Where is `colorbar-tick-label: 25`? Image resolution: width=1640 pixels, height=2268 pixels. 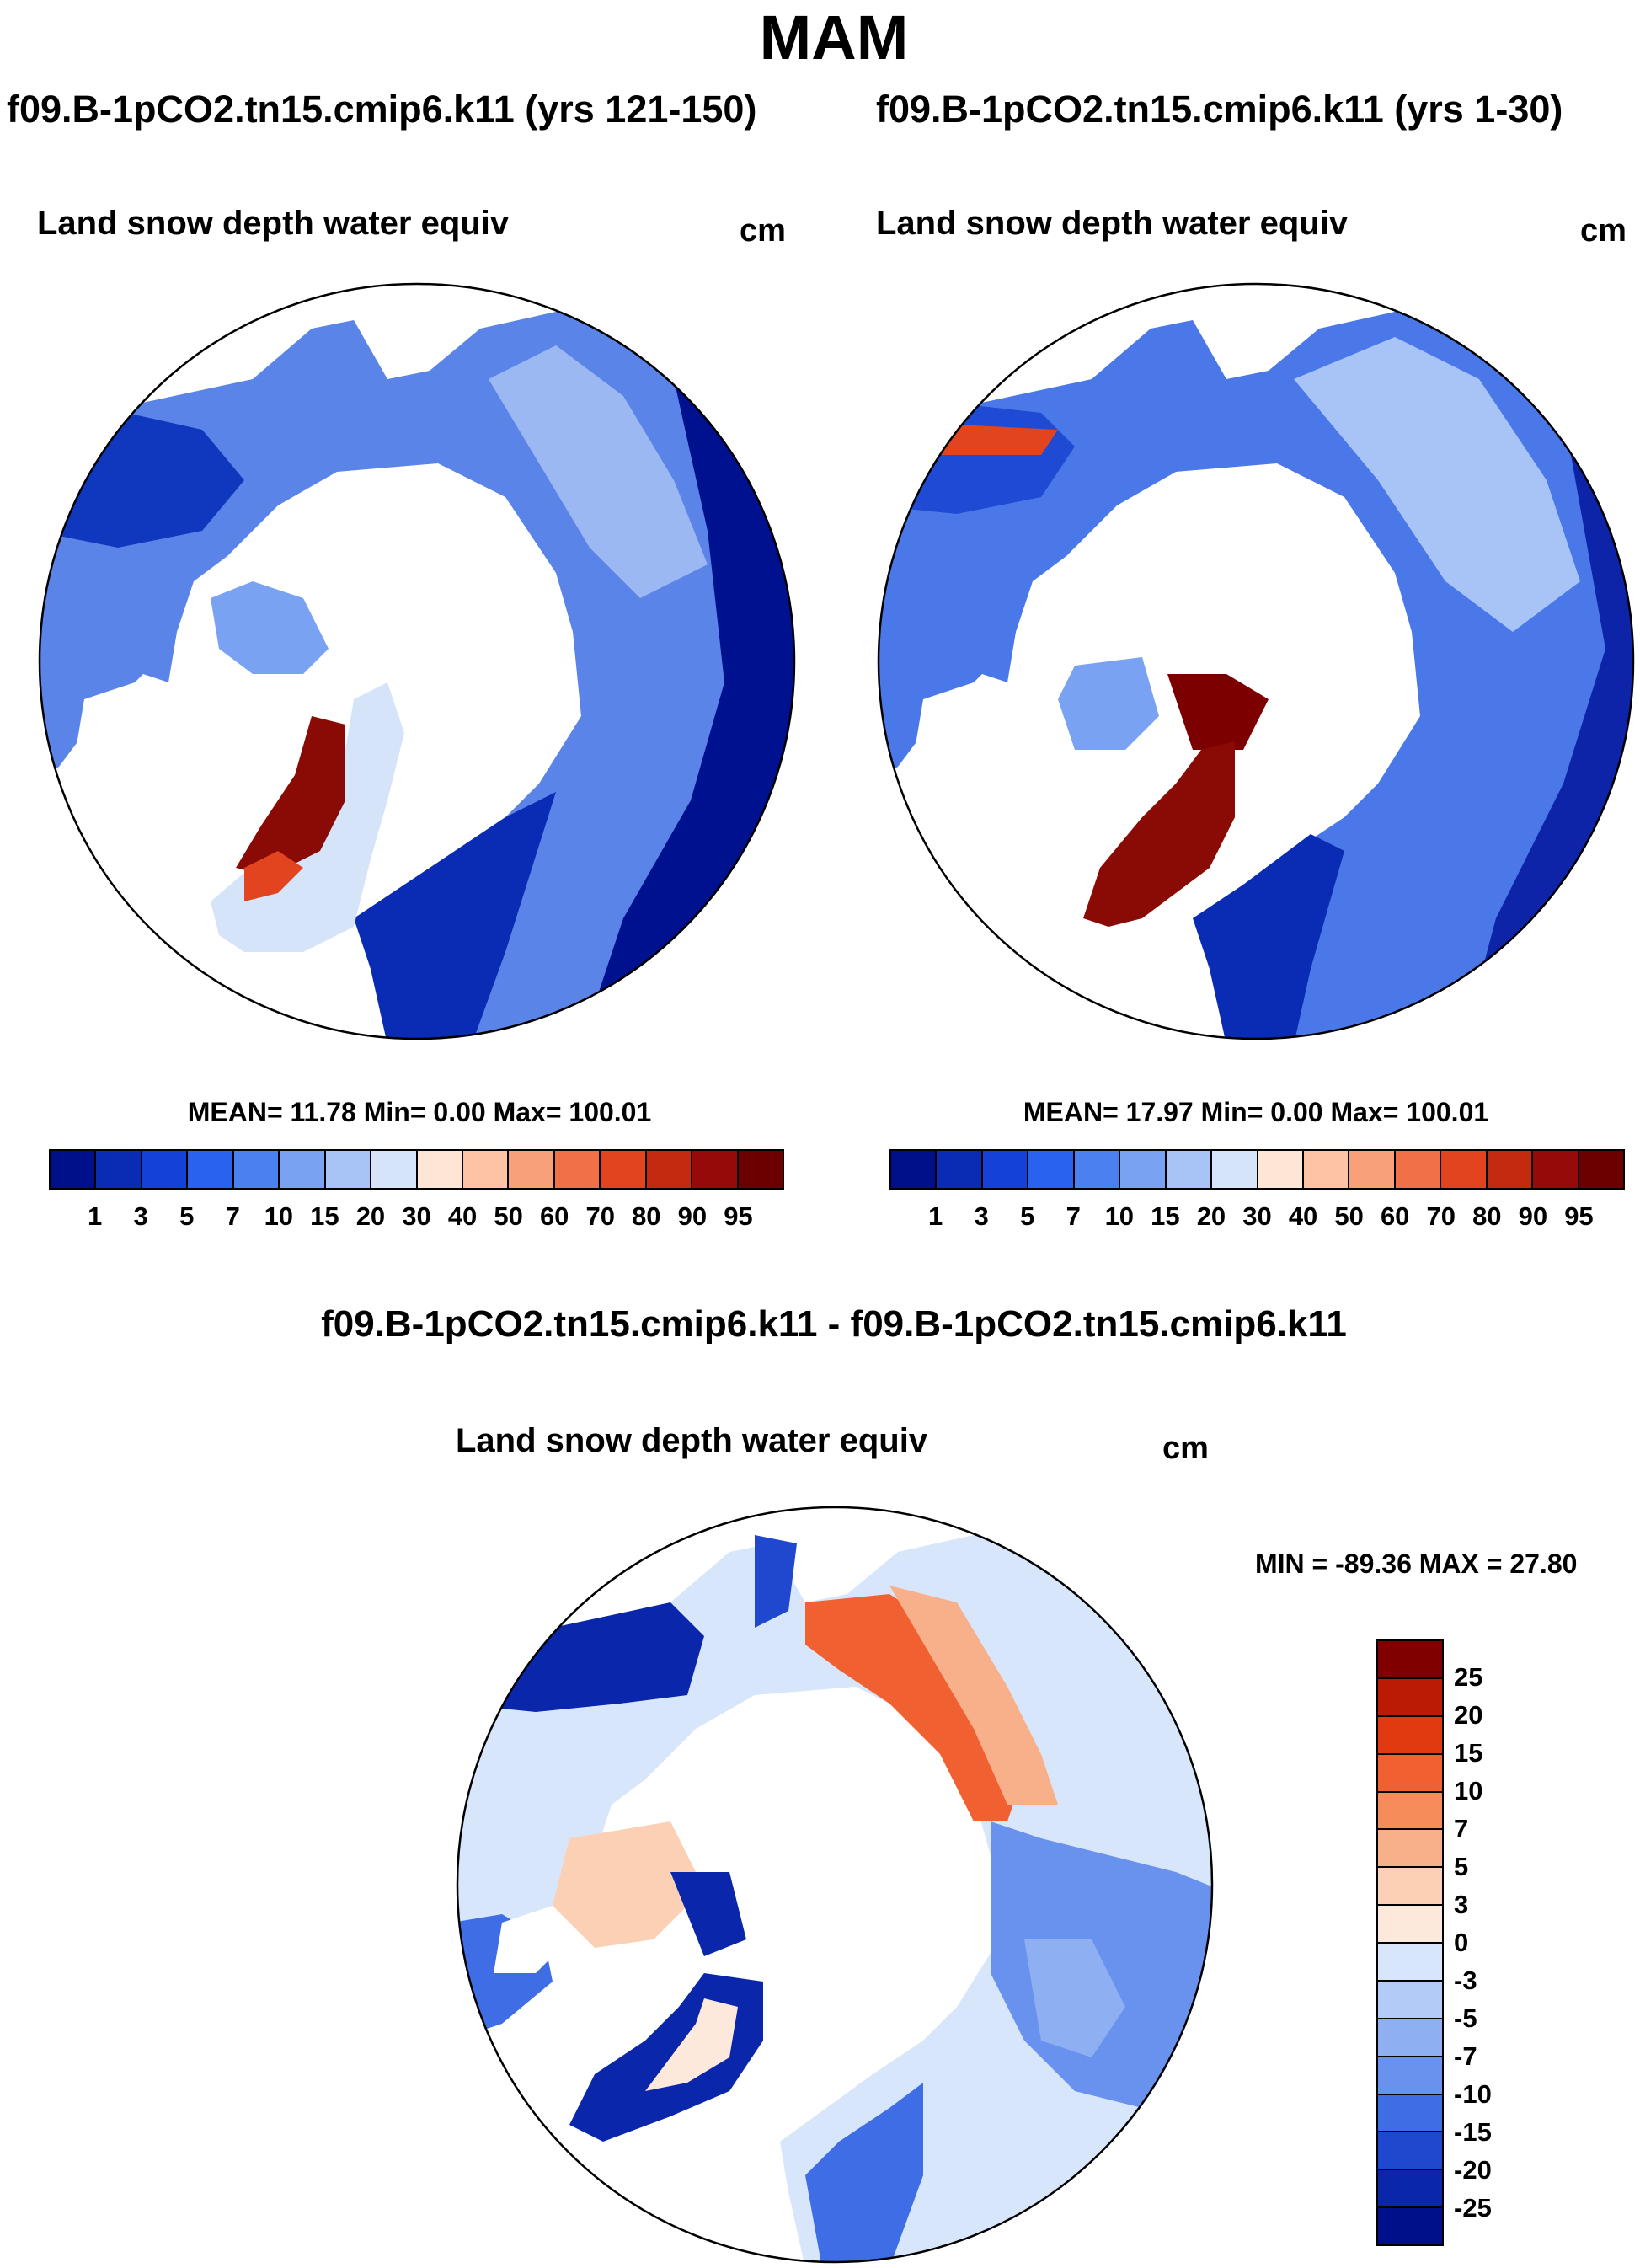
colorbar-tick-label: 25 is located at coordinates (1468, 1677).